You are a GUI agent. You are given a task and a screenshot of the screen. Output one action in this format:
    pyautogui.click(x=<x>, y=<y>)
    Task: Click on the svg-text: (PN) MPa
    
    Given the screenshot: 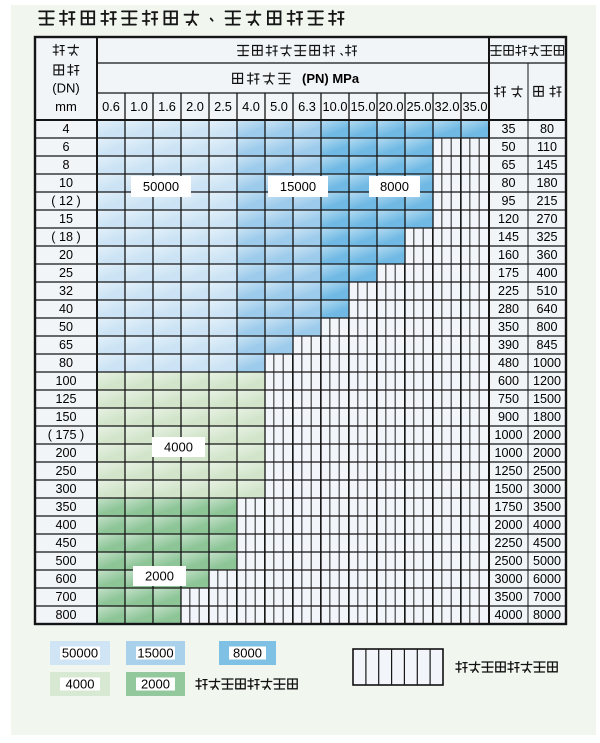 What is the action you would take?
    pyautogui.click(x=331, y=78)
    